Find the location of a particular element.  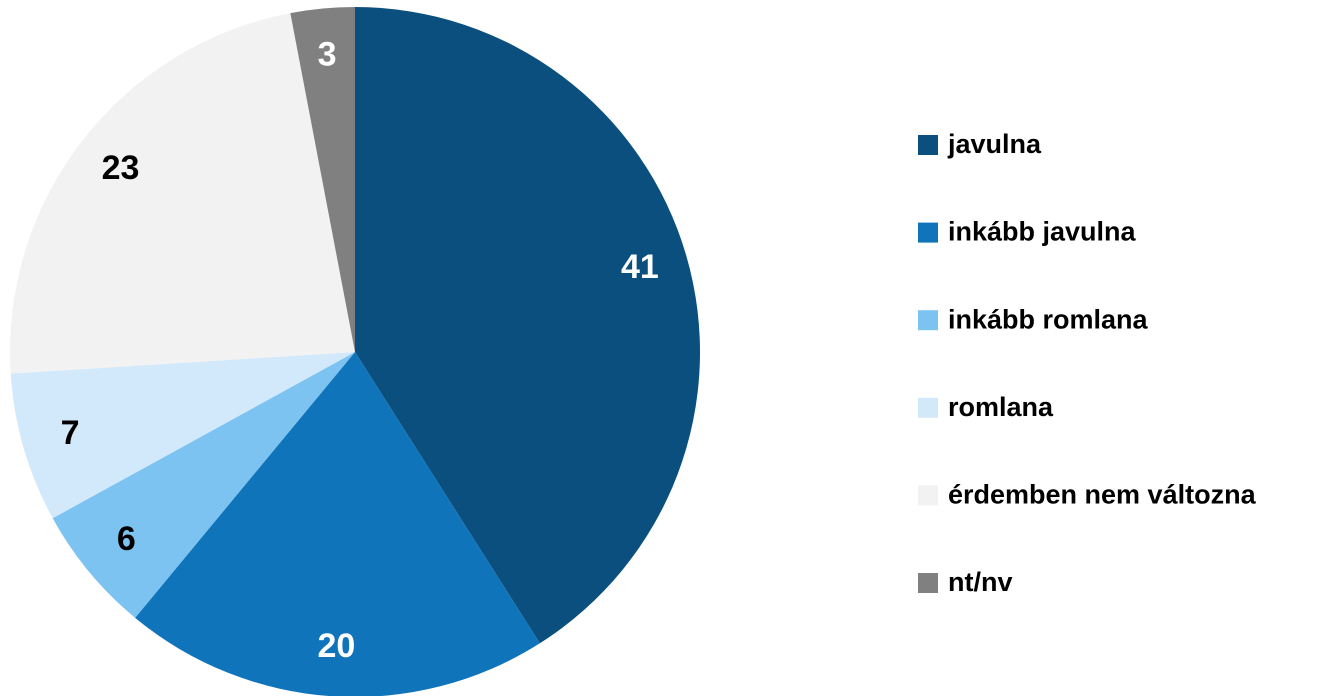

legend-label: érdemben nem változna is located at coordinates (1102, 495).